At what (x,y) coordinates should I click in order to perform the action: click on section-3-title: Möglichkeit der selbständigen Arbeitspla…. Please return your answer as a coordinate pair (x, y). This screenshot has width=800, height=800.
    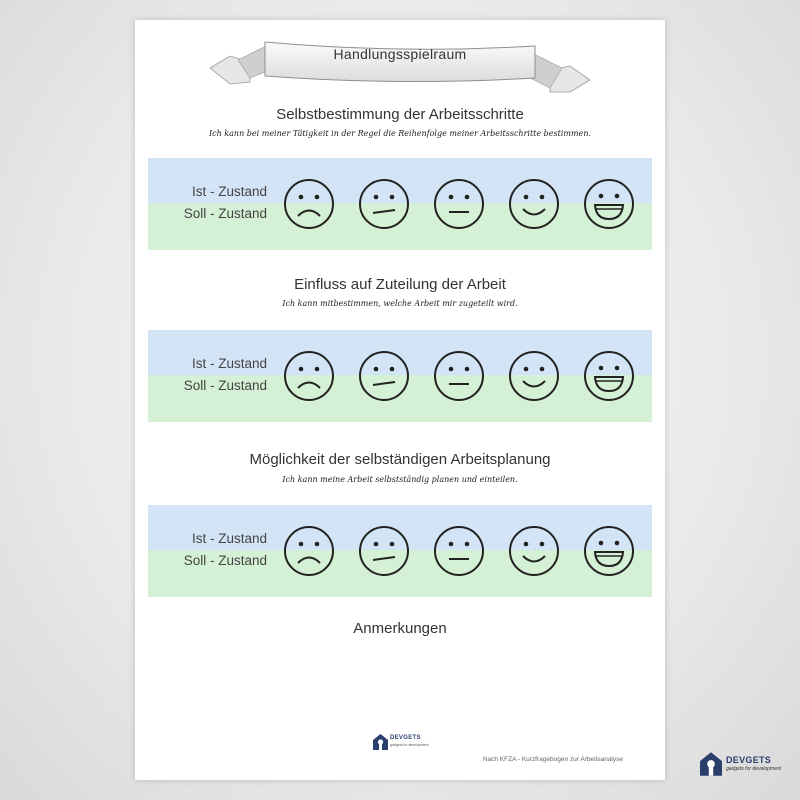
    Looking at the image, I should click on (400, 459).